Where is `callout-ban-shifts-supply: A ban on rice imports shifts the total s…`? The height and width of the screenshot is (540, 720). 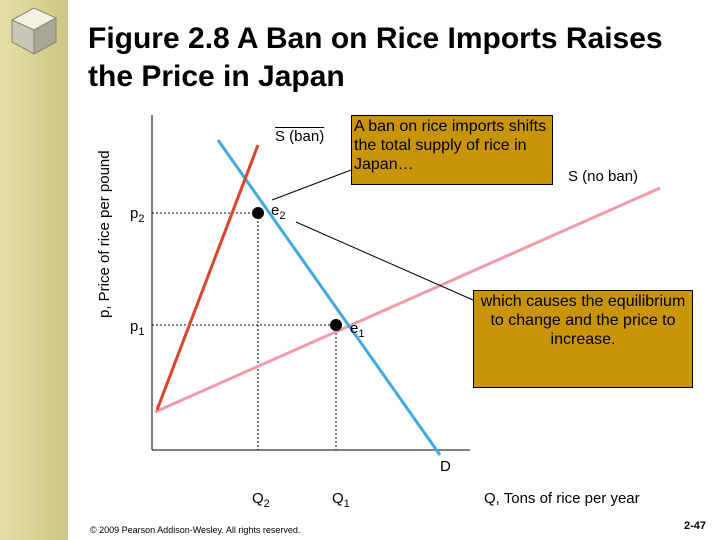 callout-ban-shifts-supply: A ban on rice imports shifts the total s… is located at coordinates (452, 150).